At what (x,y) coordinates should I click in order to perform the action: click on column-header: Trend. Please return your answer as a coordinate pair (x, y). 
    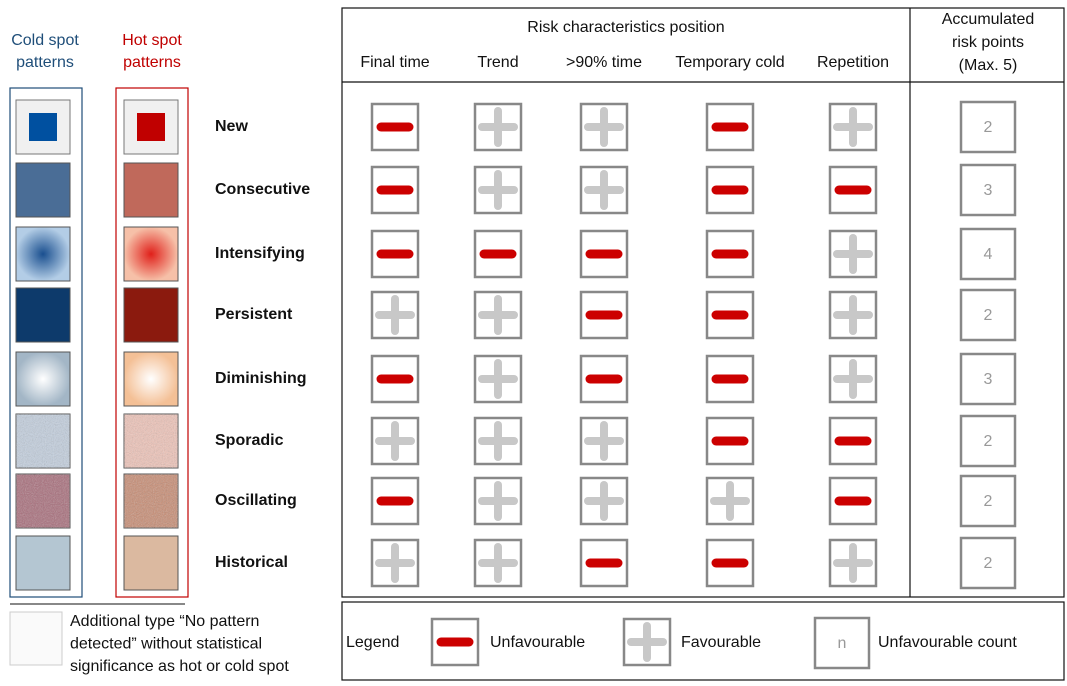
    Looking at the image, I should click on (497, 62).